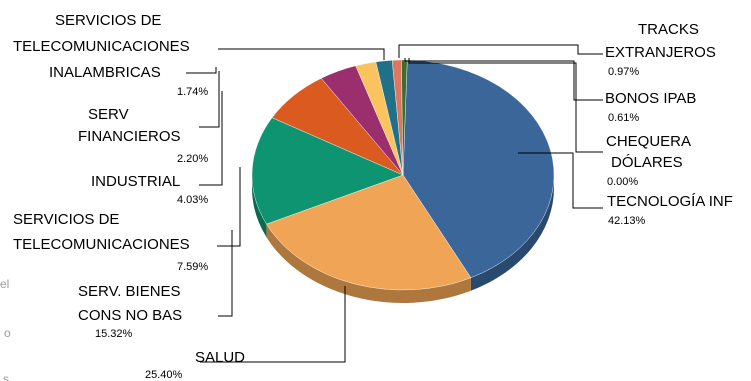 This screenshot has width=751, height=381. Describe the element at coordinates (7, 333) in the screenshot. I see `cropped-text-fragment: o` at that location.